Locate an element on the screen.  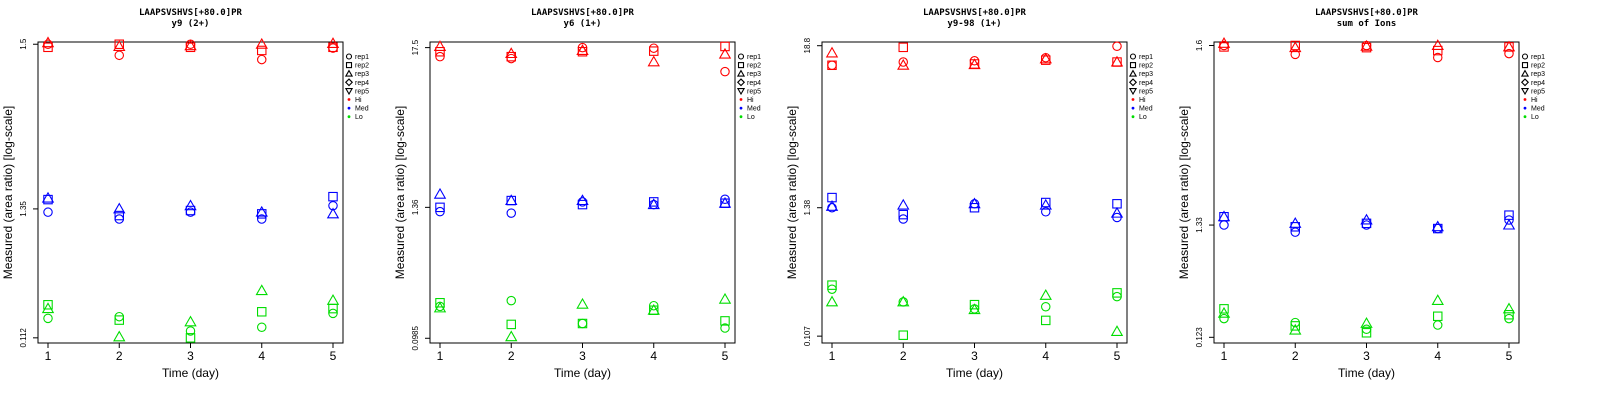
y-tick-label: 1.33 is located at coordinates (1199, 225).